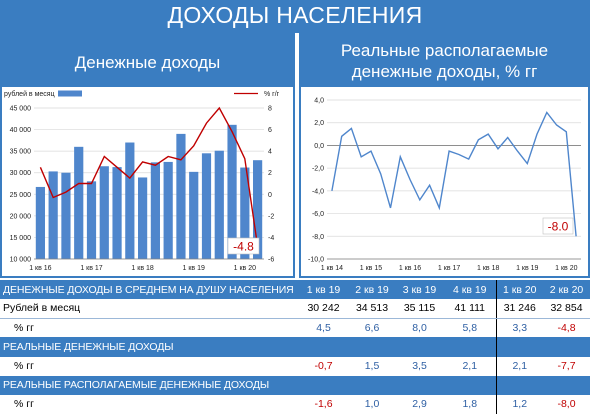 This screenshot has height=414, width=590. What do you see at coordinates (372, 328) in the screenshot?
I see `table-cell: 6,6` at bounding box center [372, 328].